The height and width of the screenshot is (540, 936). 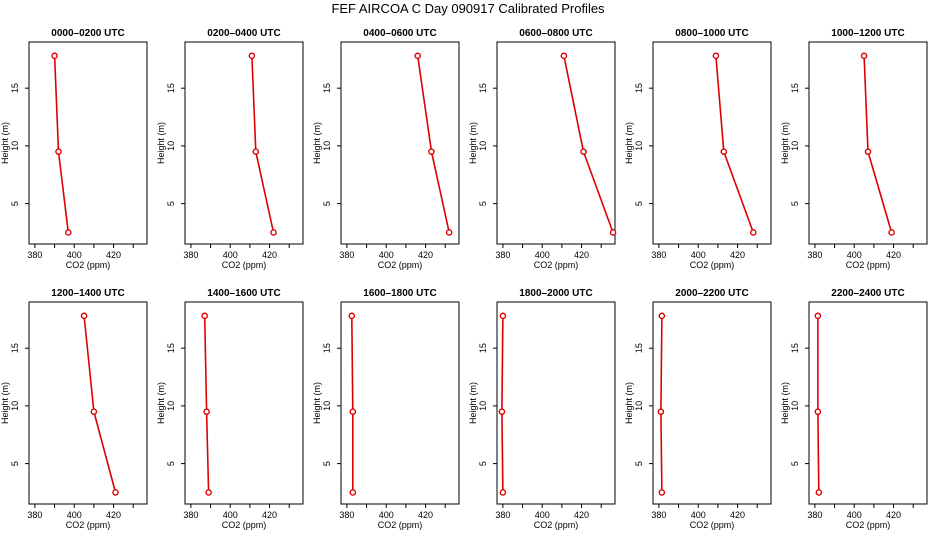 I want to click on panel-title: 1200–1400 UTC, so click(x=87, y=293).